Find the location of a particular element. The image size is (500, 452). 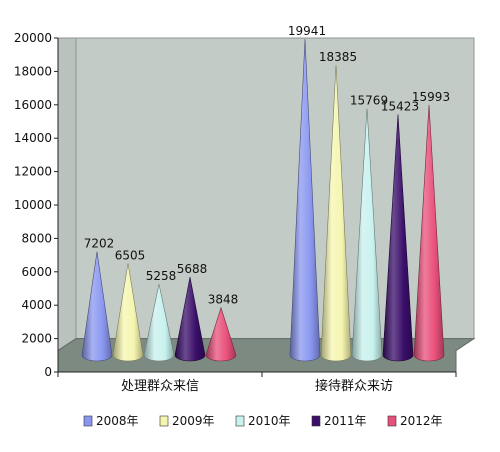

cone-visits-2011年 is located at coordinates (398, 238).